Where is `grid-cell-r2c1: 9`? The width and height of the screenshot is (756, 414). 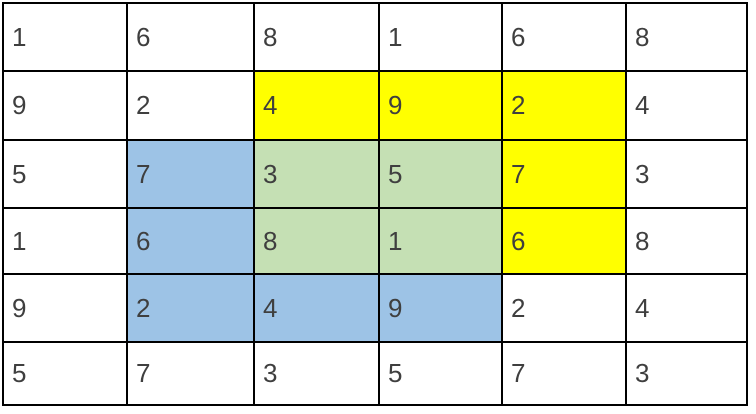 grid-cell-r2c1: 9 is located at coordinates (65, 105).